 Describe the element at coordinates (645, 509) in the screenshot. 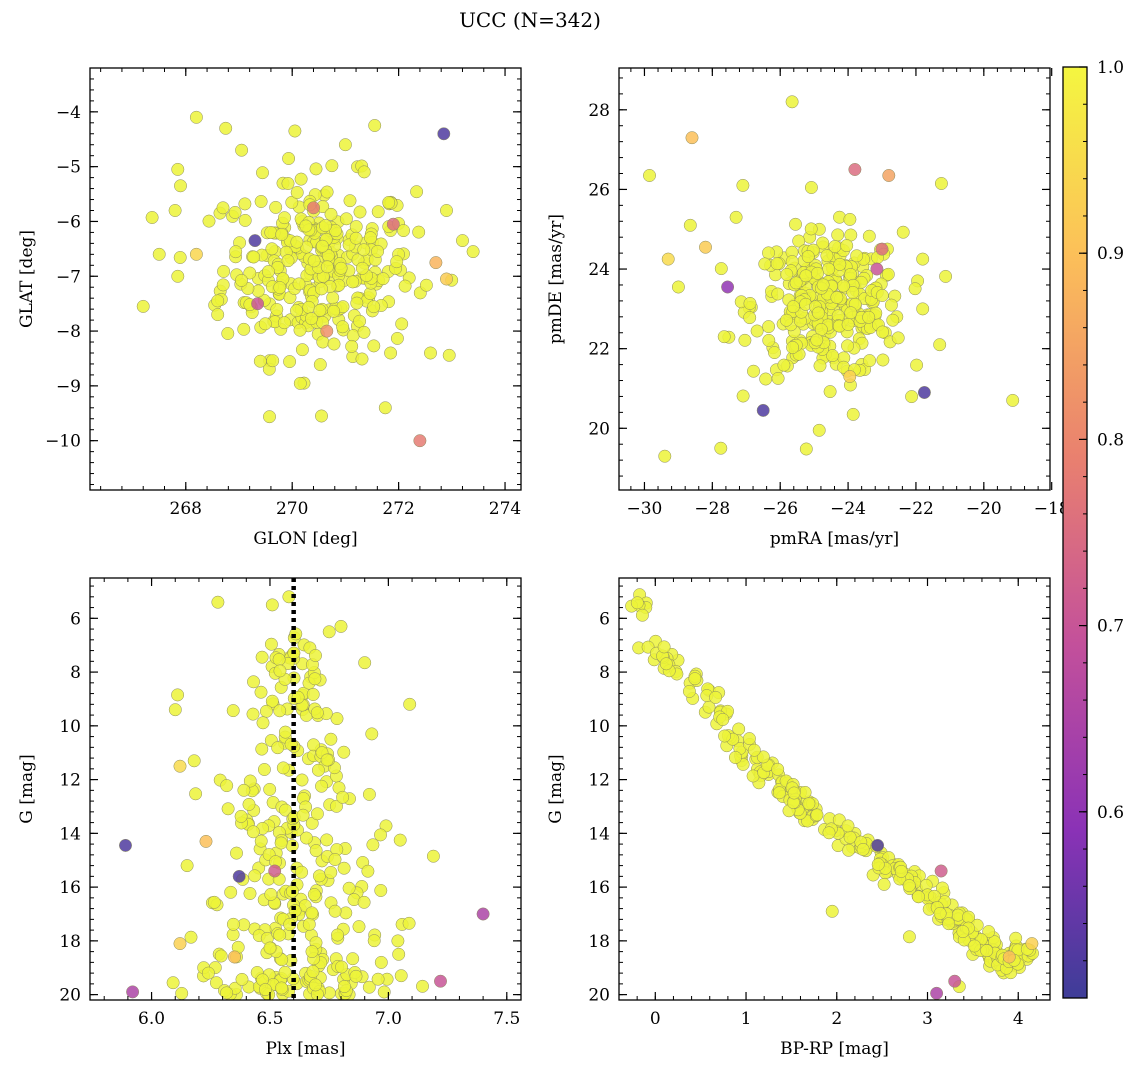

I see `x-tick-label: −30` at that location.